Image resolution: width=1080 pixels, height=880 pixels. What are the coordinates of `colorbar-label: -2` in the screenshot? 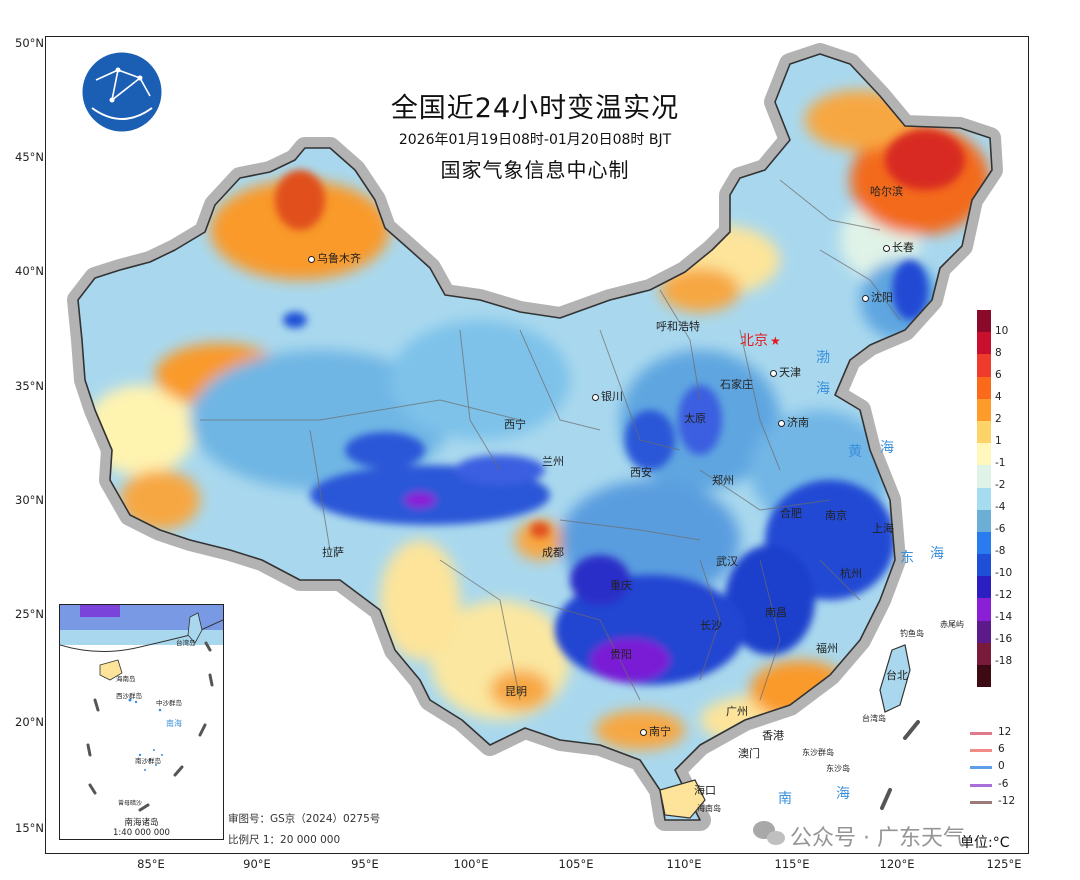 It's located at (1000, 485).